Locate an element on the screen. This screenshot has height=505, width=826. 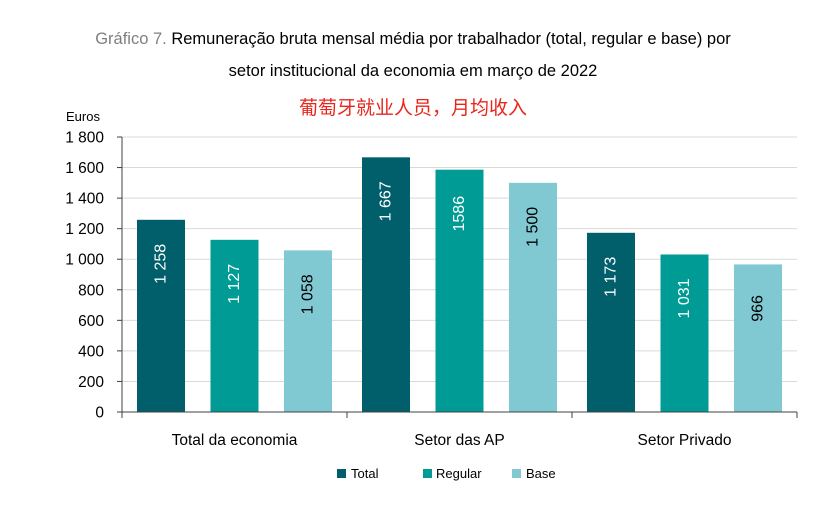
bar-value-label: 1586 is located at coordinates (459, 214).